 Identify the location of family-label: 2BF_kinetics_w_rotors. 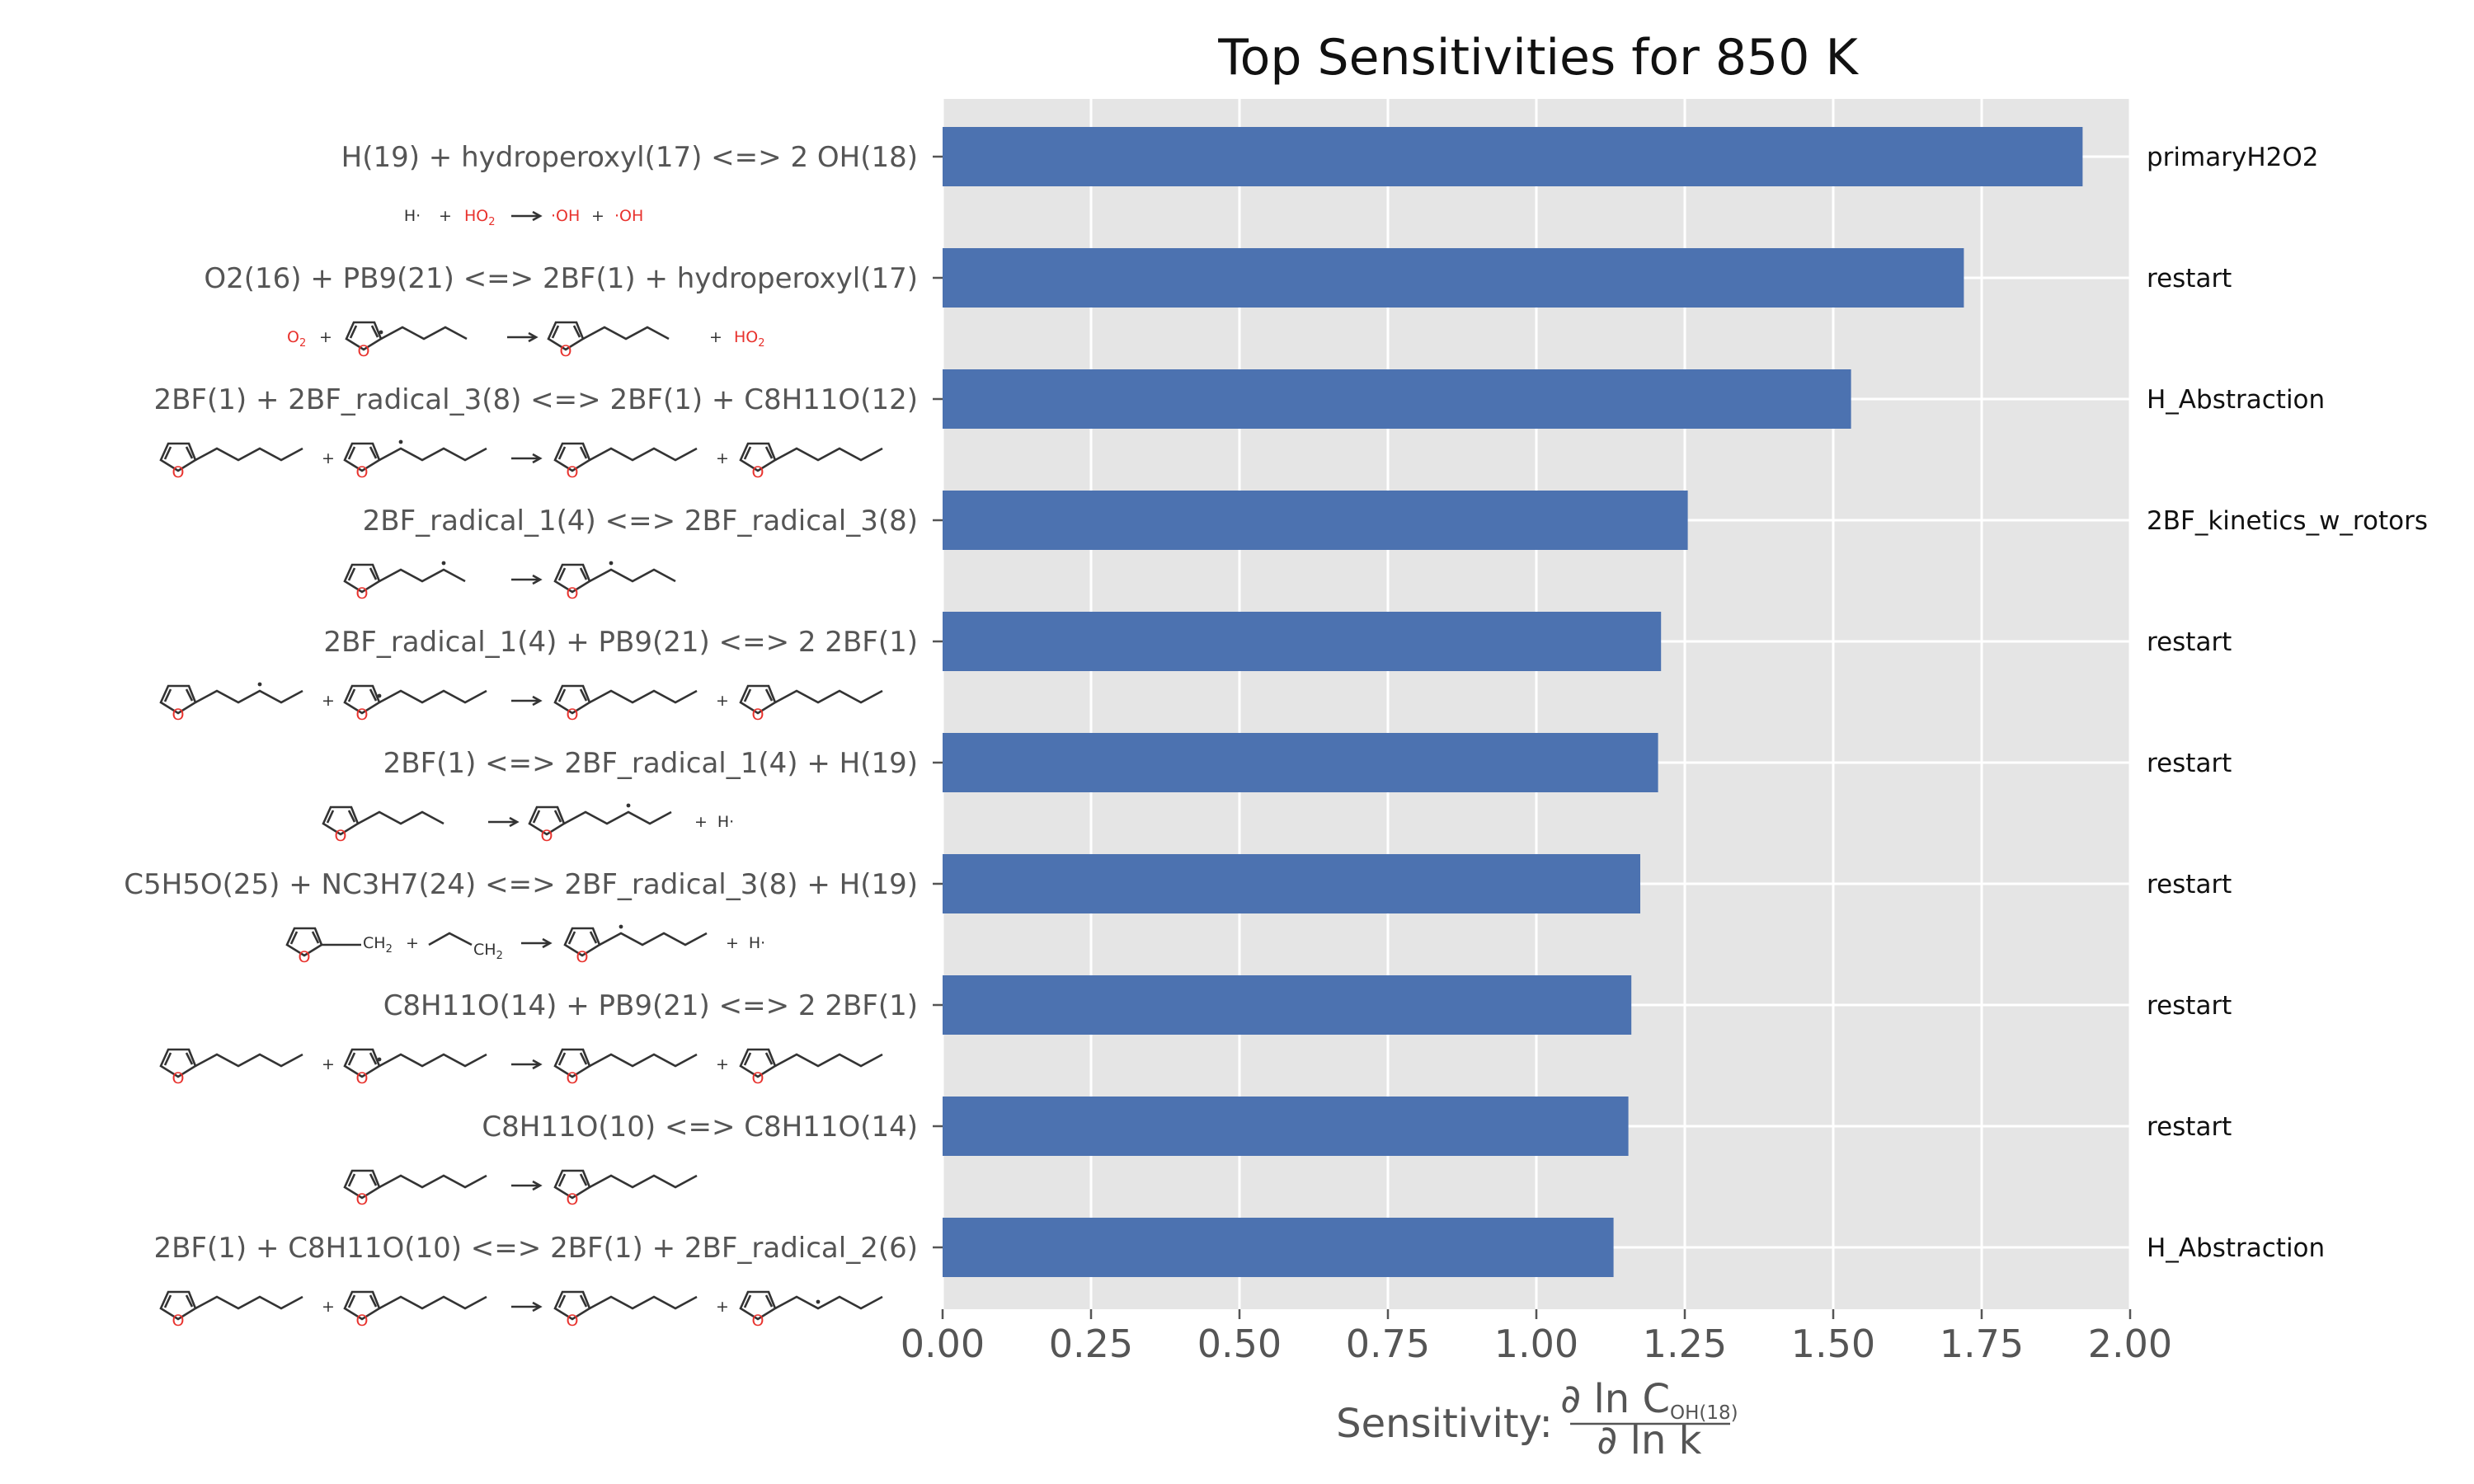
(2287, 521).